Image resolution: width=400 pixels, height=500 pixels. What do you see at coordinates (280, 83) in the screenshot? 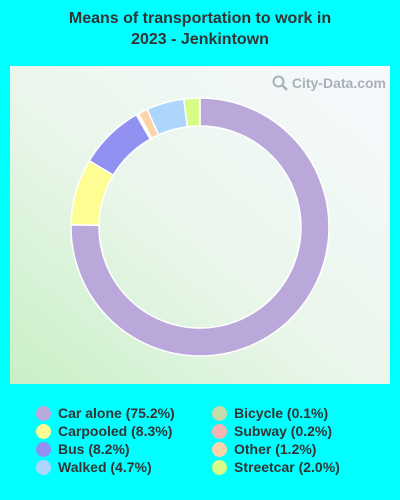
I see `magnifier-icon` at bounding box center [280, 83].